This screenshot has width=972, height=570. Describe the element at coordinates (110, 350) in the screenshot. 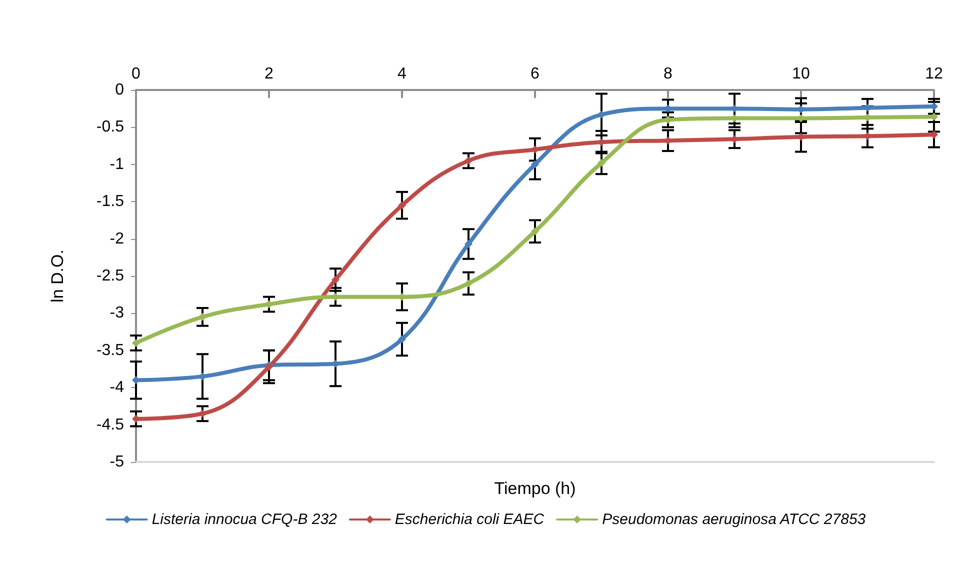

I see `y-tick-label: -3.5` at that location.